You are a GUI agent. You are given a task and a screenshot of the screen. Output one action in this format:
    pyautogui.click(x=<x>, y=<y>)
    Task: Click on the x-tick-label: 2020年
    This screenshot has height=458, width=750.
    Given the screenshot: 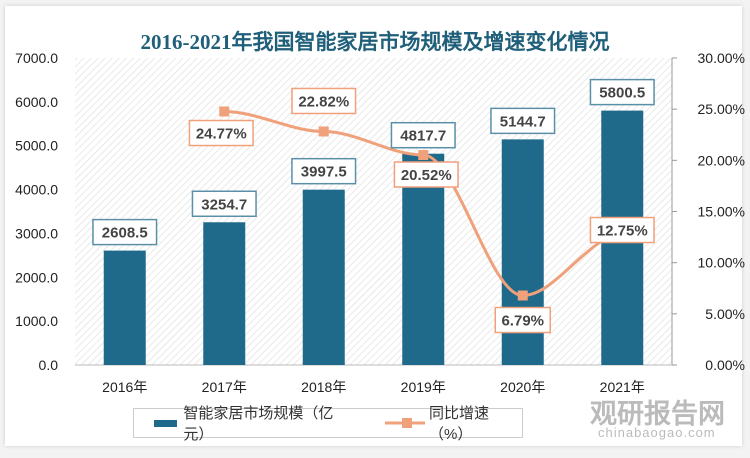 What is the action you would take?
    pyautogui.click(x=522, y=387)
    